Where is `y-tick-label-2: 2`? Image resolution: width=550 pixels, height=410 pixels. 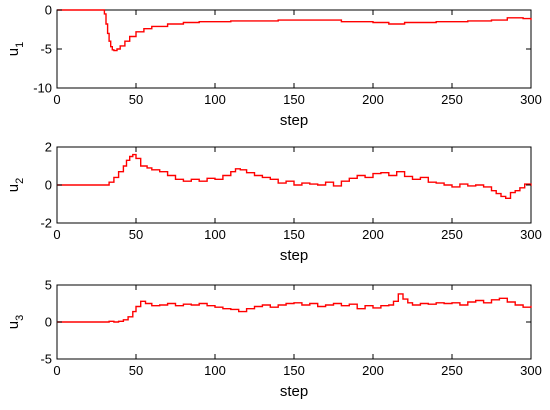
y-tick-label-2: 2 is located at coordinates (48, 147).